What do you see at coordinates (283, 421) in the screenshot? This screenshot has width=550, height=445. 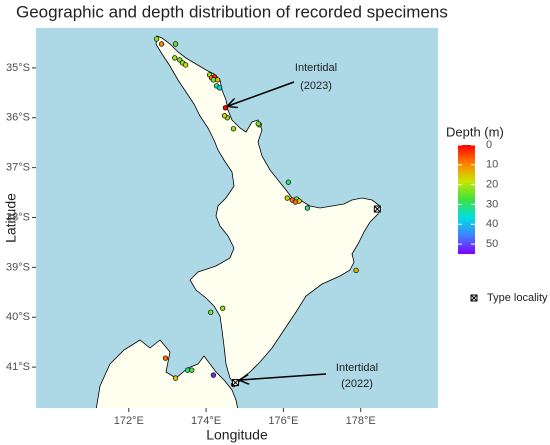 I see `x-tick-label: 176°E` at bounding box center [283, 421].